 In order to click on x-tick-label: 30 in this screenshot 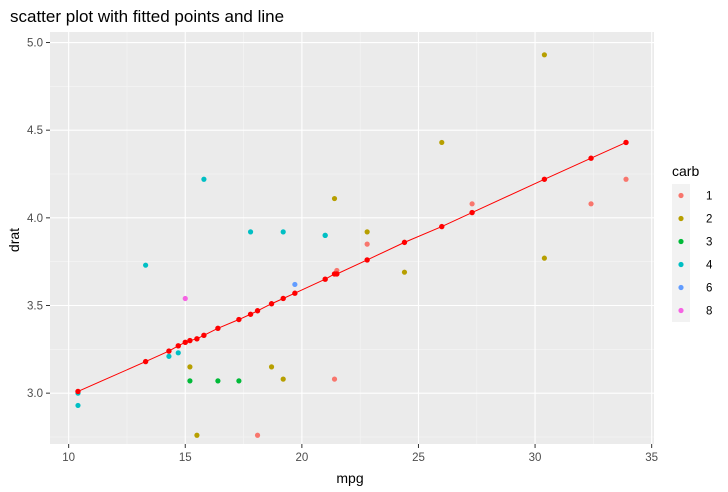, I will do `click(535, 458)`.